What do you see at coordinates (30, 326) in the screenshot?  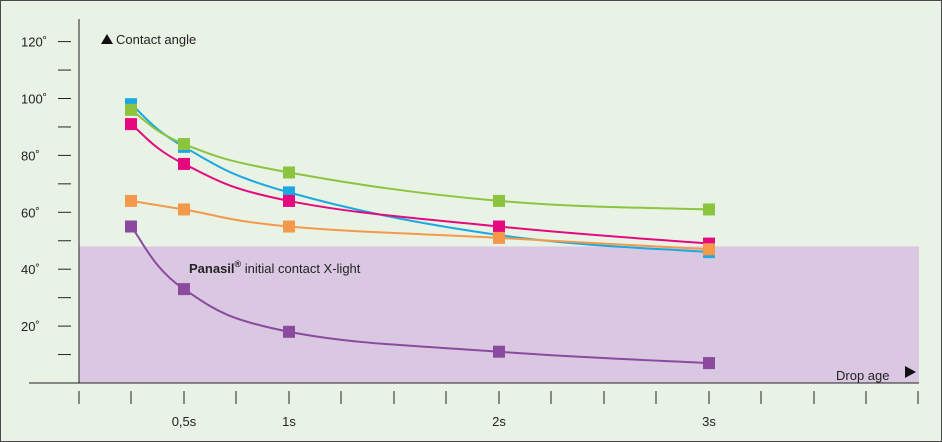 I see `y-tick-label: 20˚` at bounding box center [30, 326].